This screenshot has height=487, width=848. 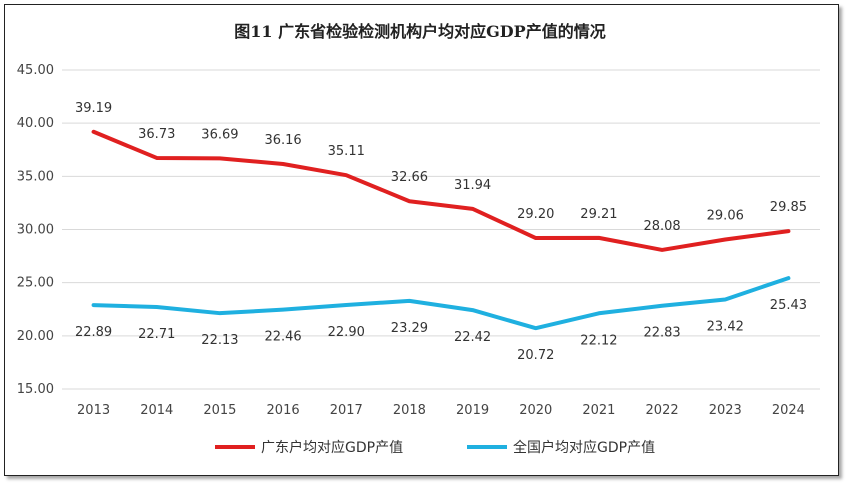 What do you see at coordinates (535, 355) in the screenshot?
I see `data-label: 20.72` at bounding box center [535, 355].